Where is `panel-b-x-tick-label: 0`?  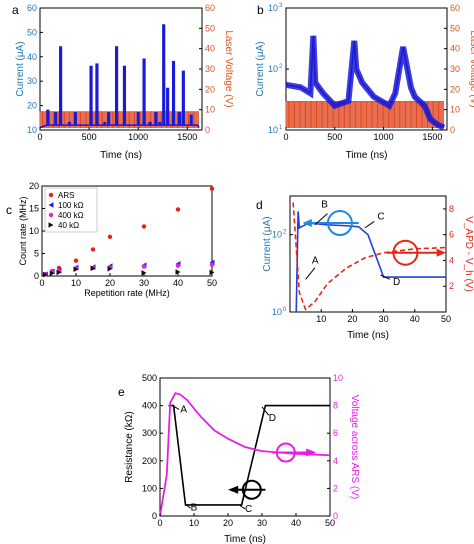
panel-b-x-tick-label: 0 is located at coordinates (285, 137).